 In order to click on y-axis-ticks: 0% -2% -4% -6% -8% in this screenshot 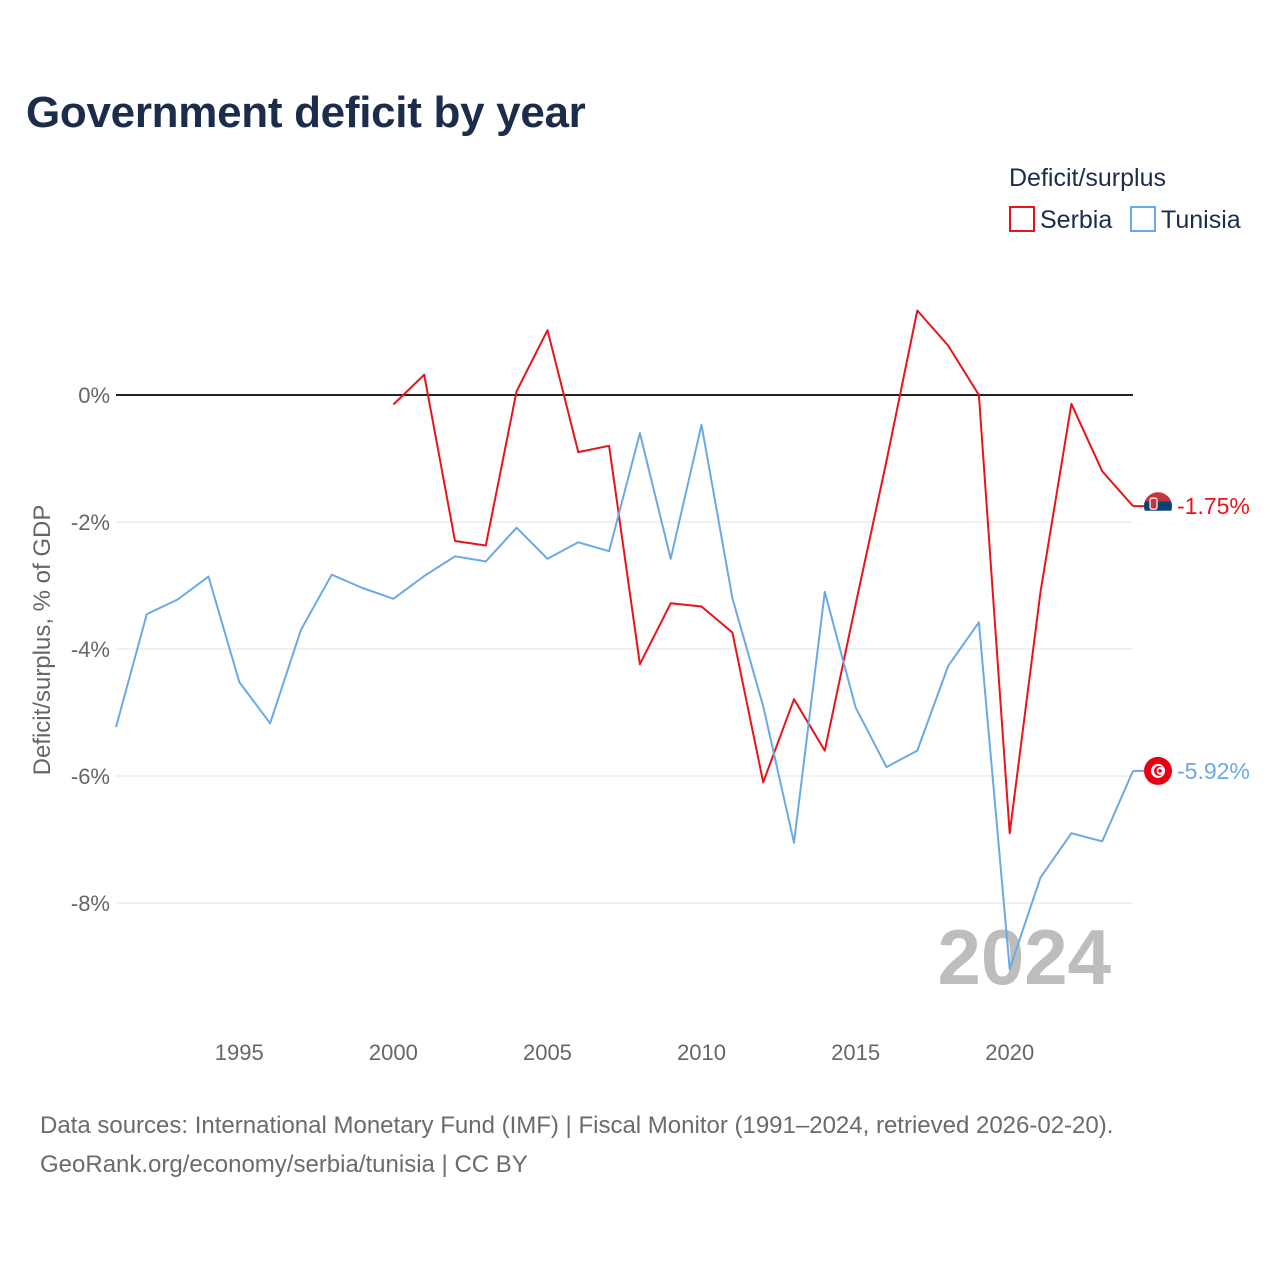, I will do `click(90, 649)`.